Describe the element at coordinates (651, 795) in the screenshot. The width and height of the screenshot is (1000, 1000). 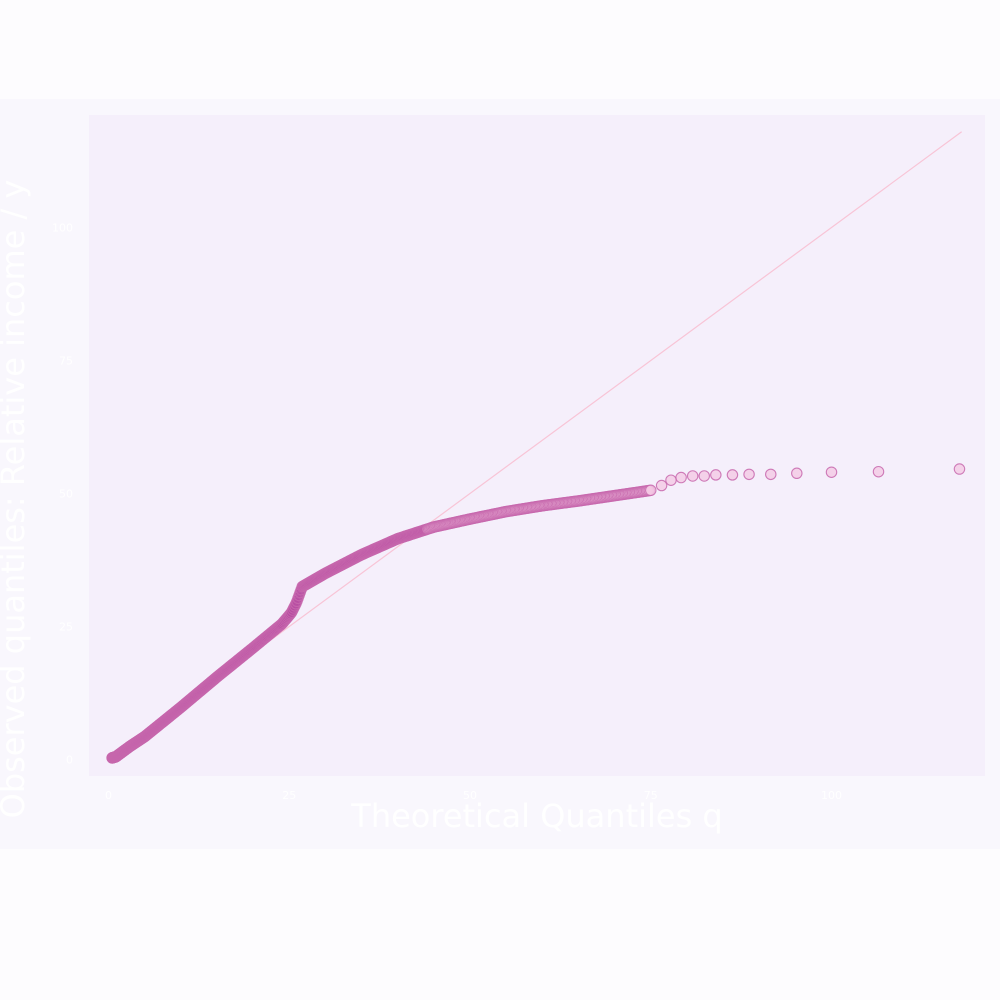
I see `x-tick-label: 75` at that location.